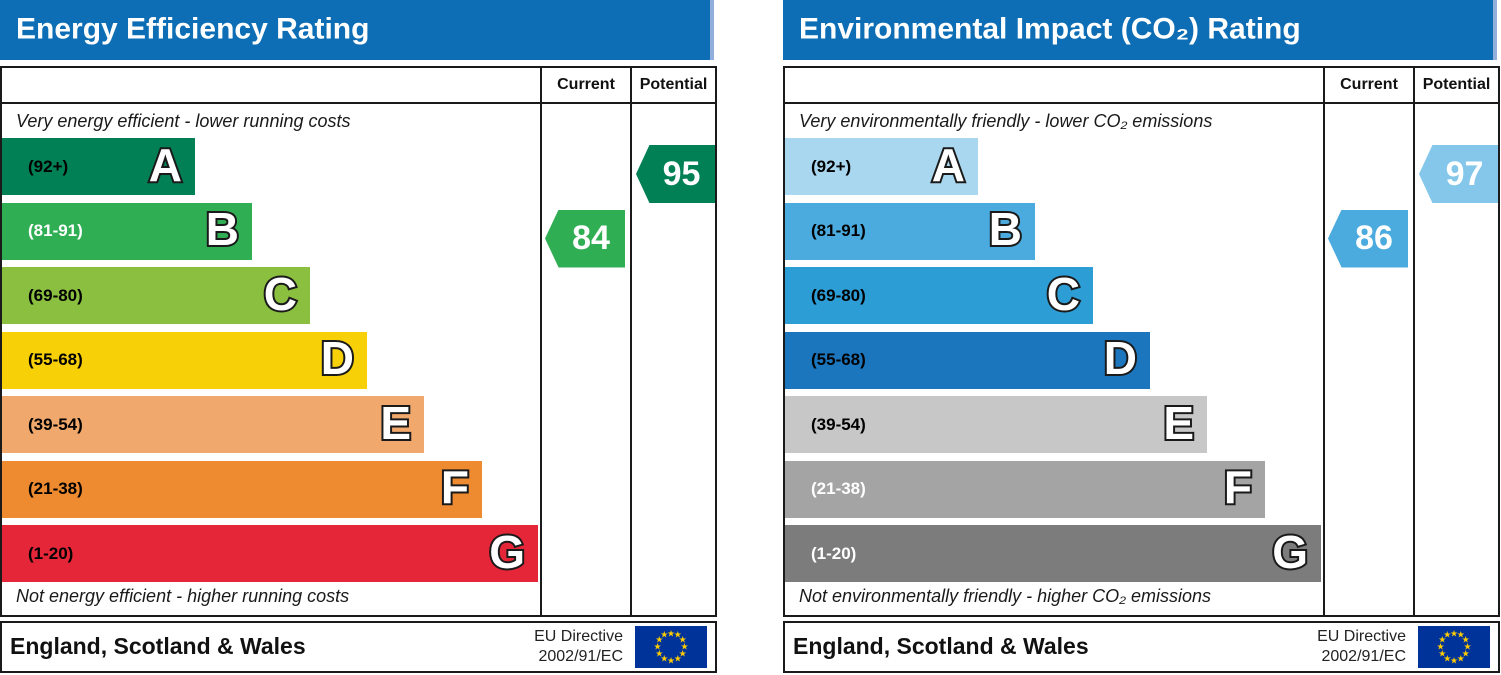  I want to click on chart-title-bar: Environmental Impact (CO₂) Rating, so click(1140, 30).